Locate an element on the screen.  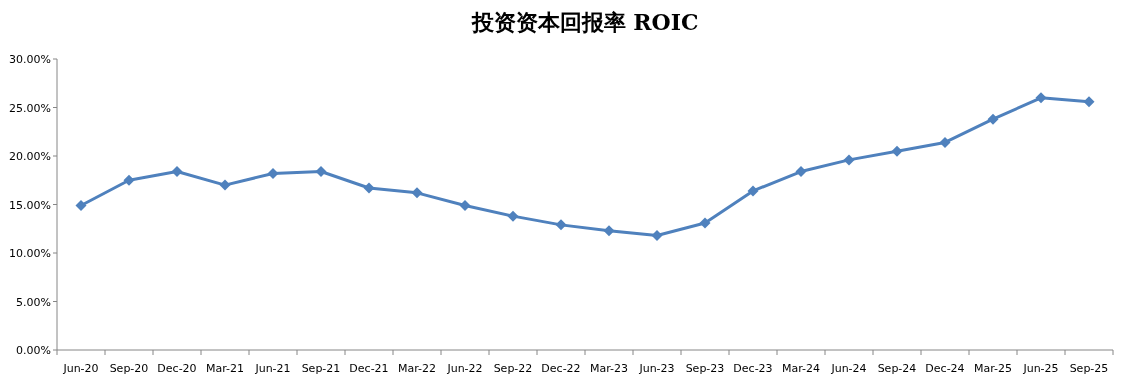
x-tick-label: Dec-20 is located at coordinates (177, 368).